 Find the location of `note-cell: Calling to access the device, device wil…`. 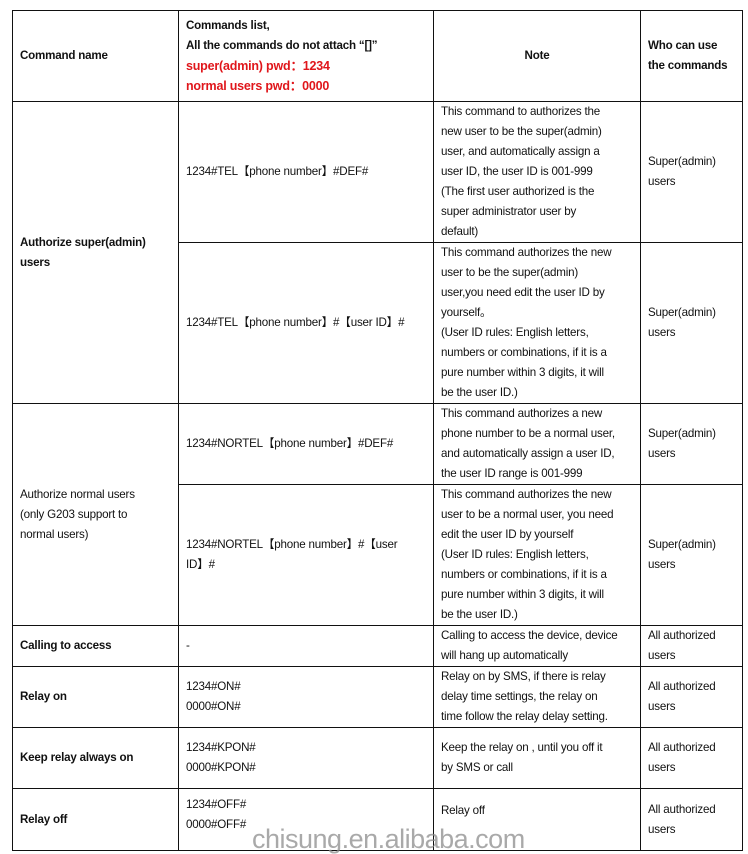

note-cell: Calling to access the device, device wil… is located at coordinates (537, 646).